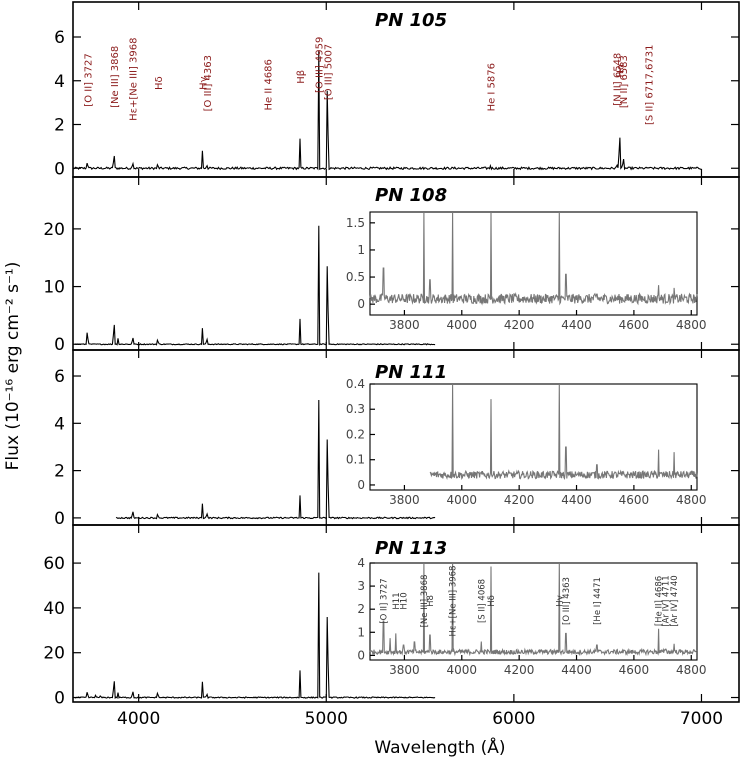 The width and height of the screenshot is (747, 762). I want to click on line-label: He II 4686, so click(268, 84).